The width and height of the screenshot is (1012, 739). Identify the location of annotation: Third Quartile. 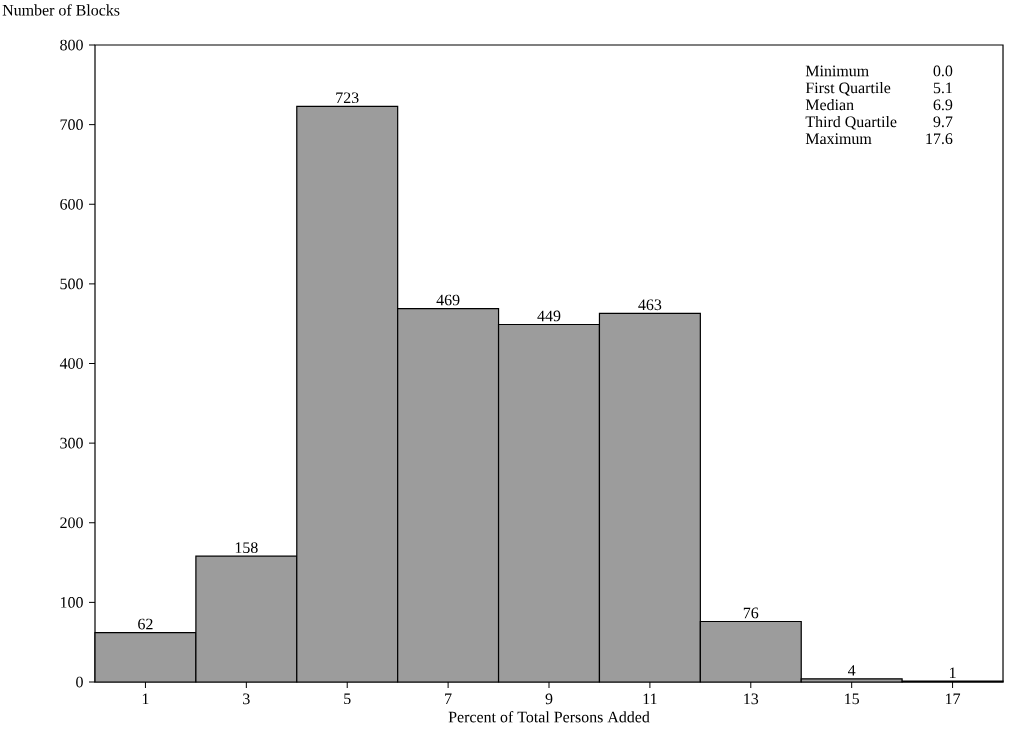
(851, 122).